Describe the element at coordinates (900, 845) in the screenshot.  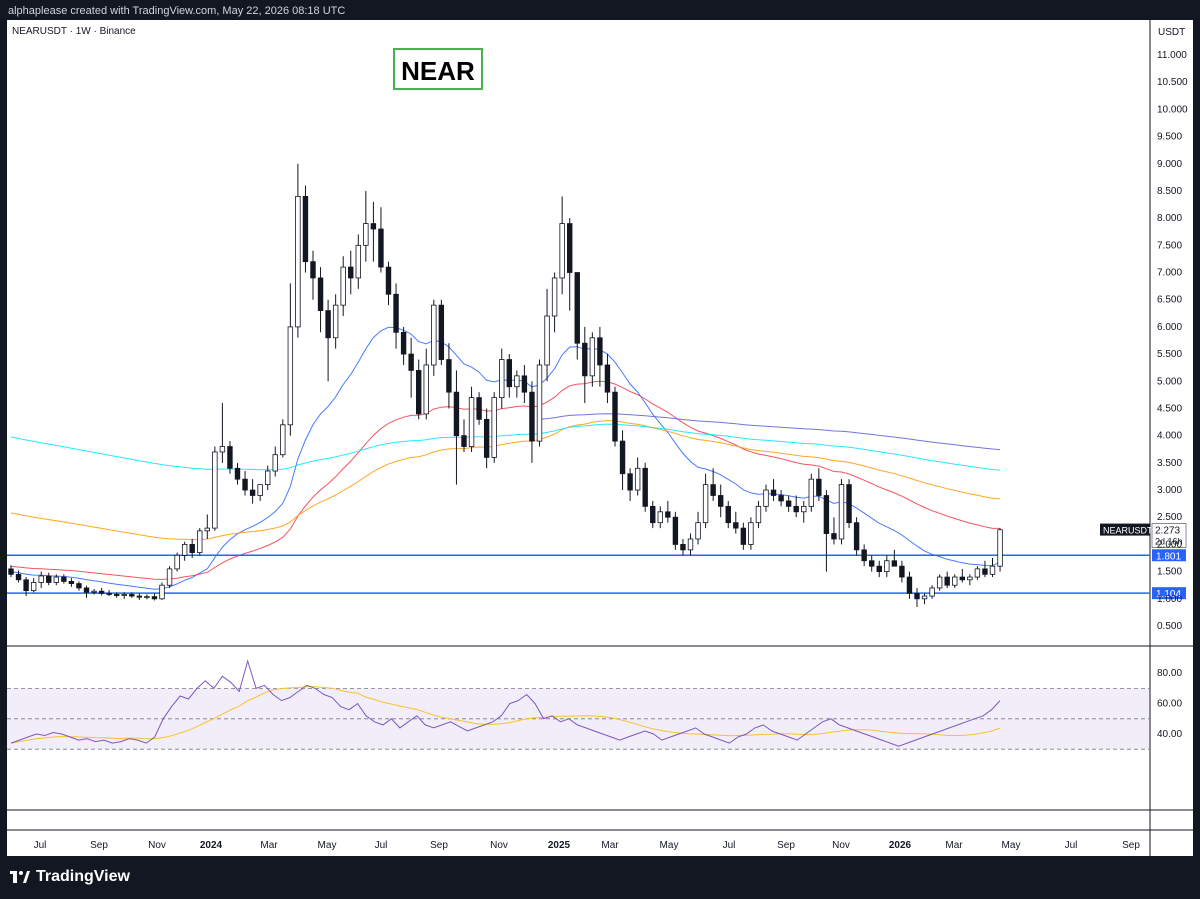
I see `x-tick-label: 2026` at that location.